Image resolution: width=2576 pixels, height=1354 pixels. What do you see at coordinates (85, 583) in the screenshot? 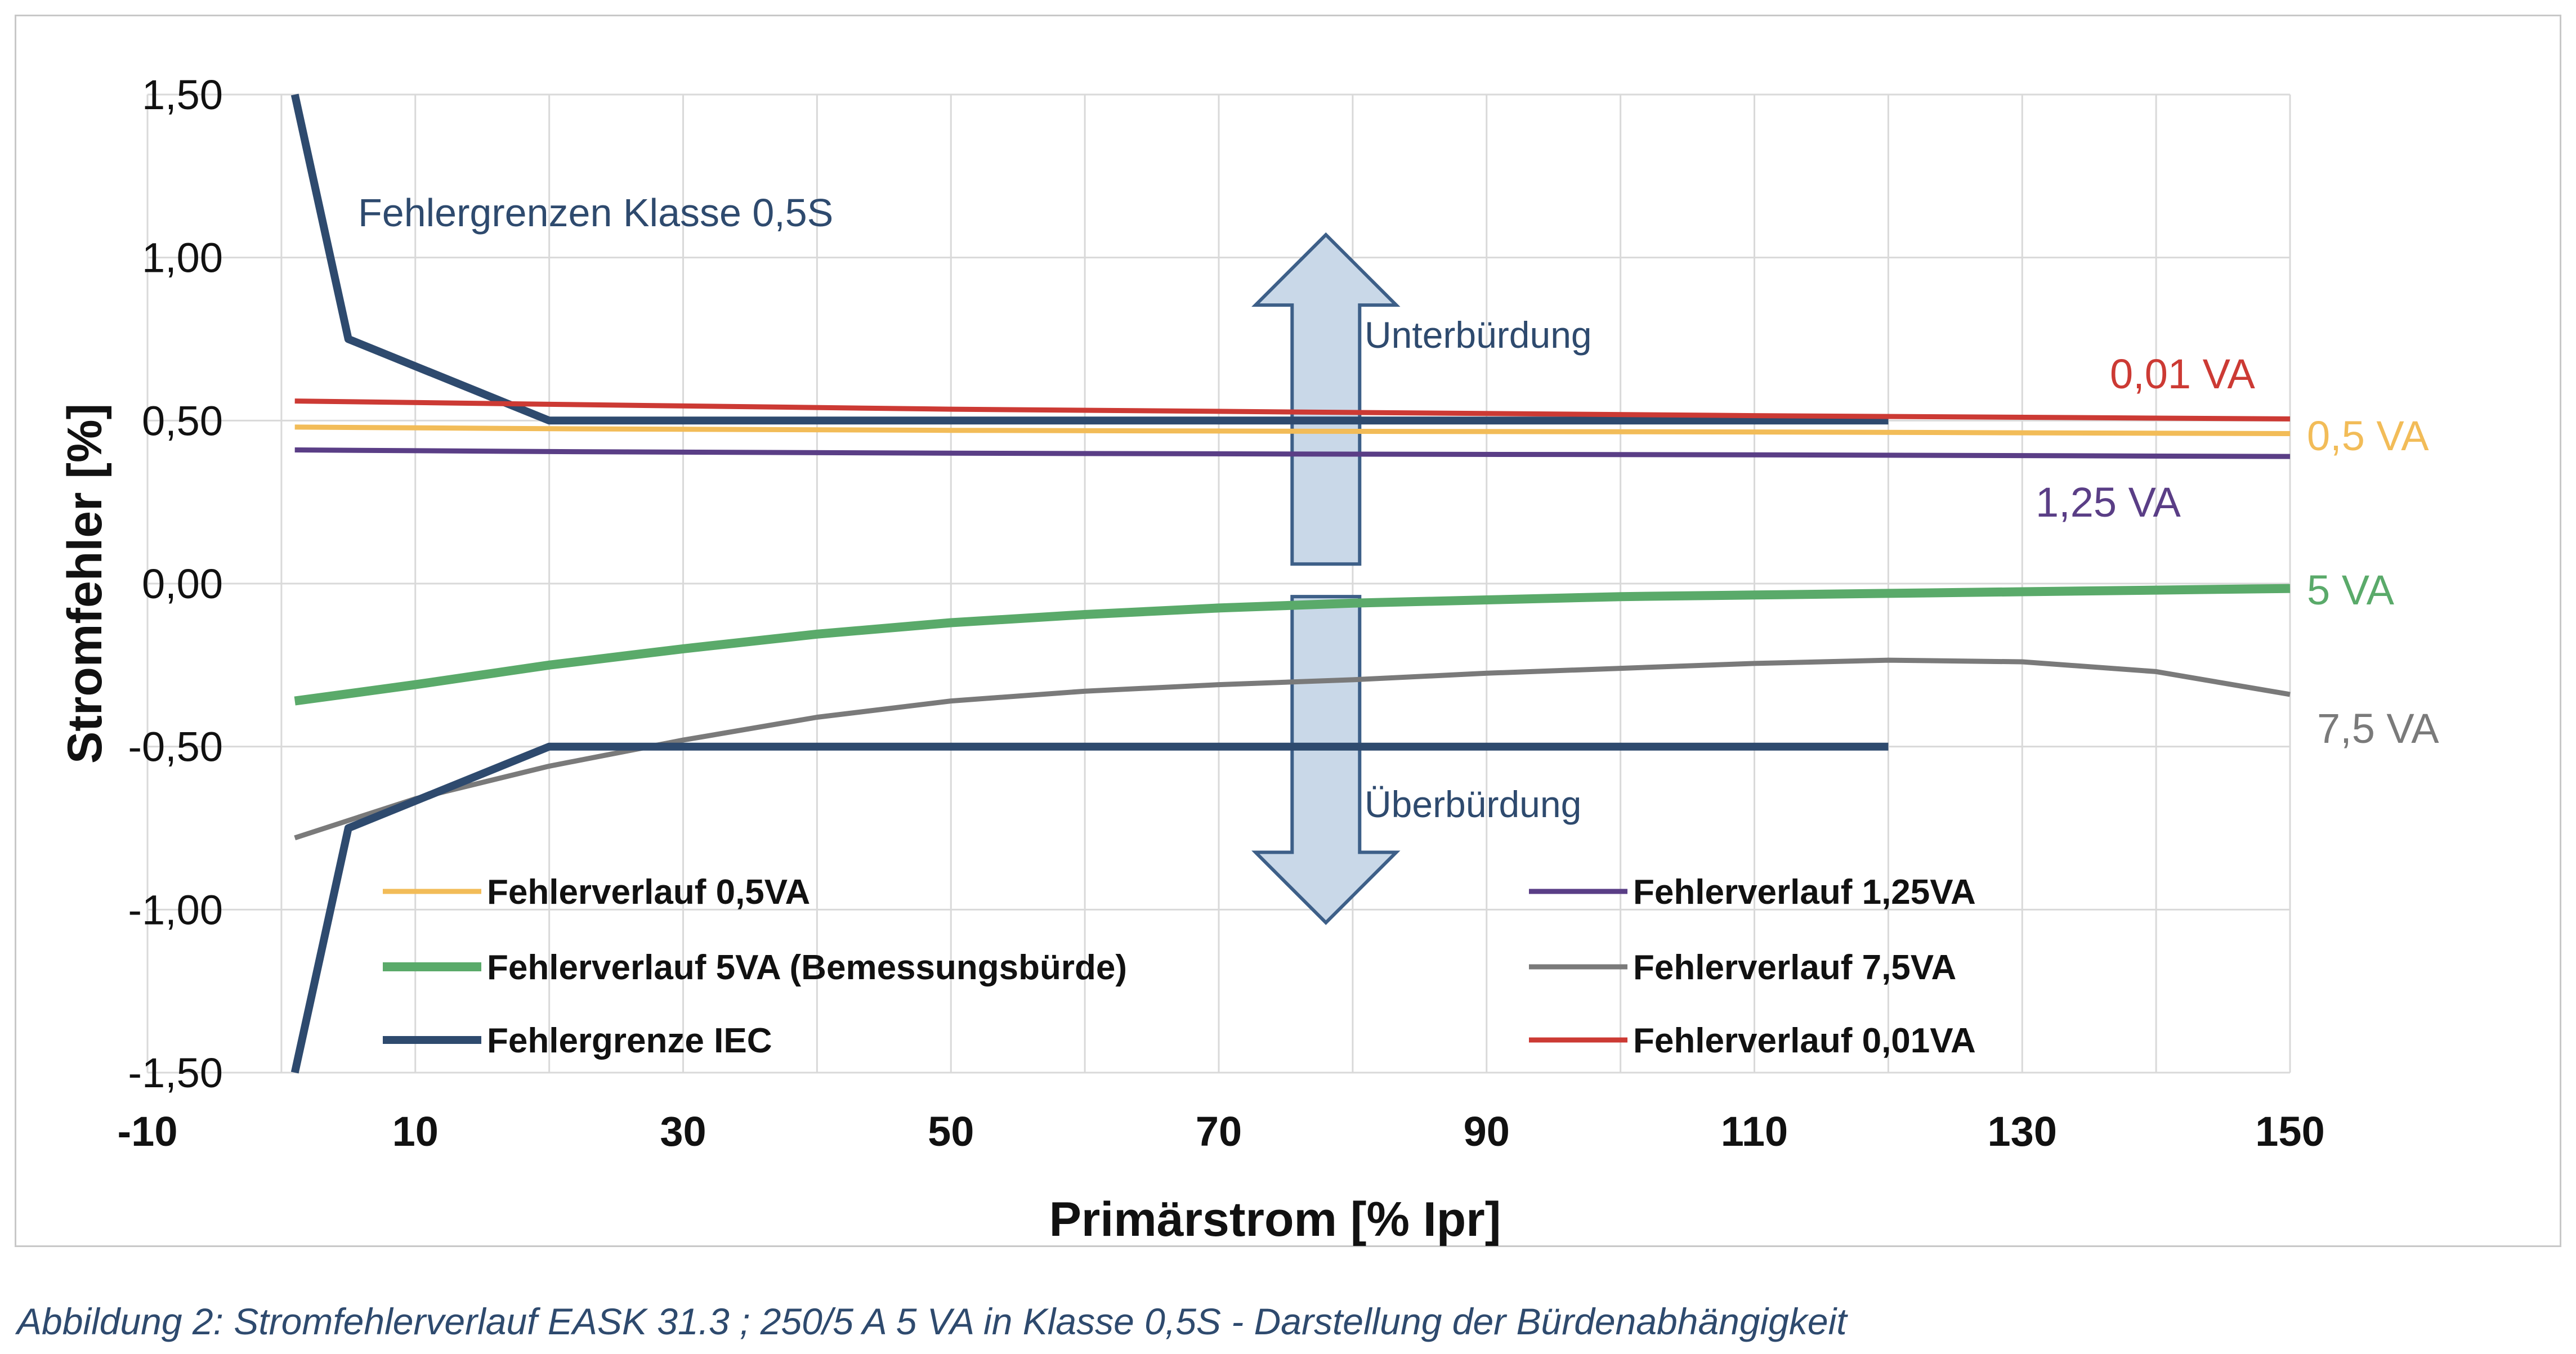
I see `y-axis-title: Stromfehler [%]` at bounding box center [85, 583].